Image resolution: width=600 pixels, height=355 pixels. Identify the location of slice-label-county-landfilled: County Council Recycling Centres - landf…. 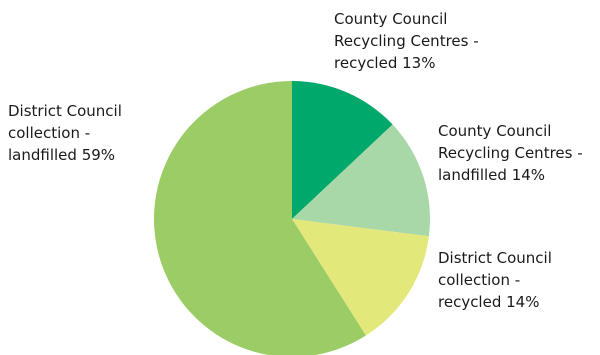
(510, 153).